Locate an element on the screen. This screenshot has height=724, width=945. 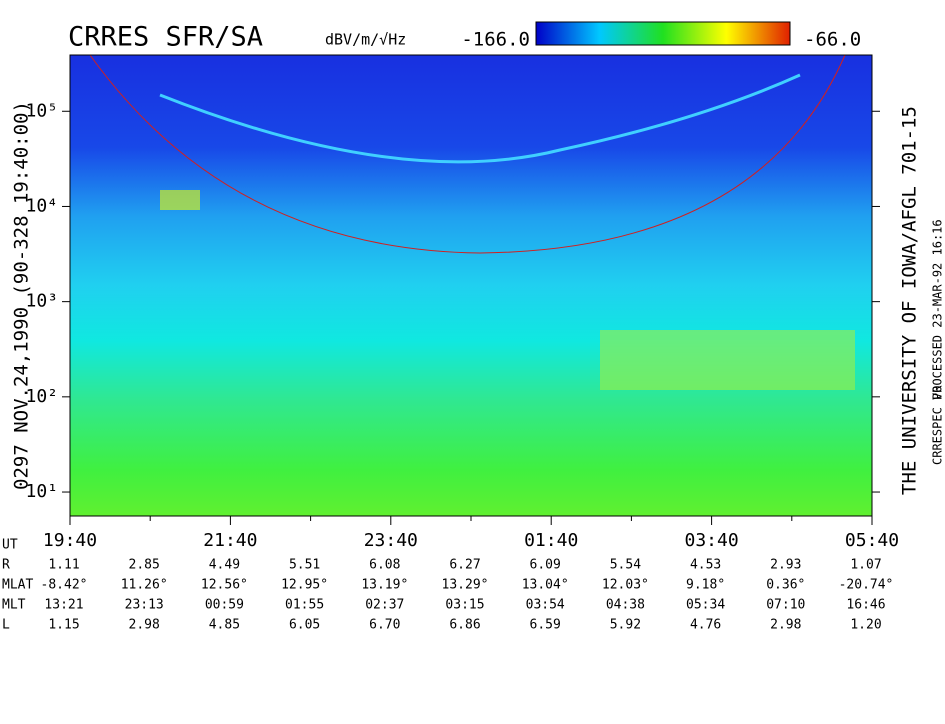
ephemeris-label: UT is located at coordinates (10, 545).